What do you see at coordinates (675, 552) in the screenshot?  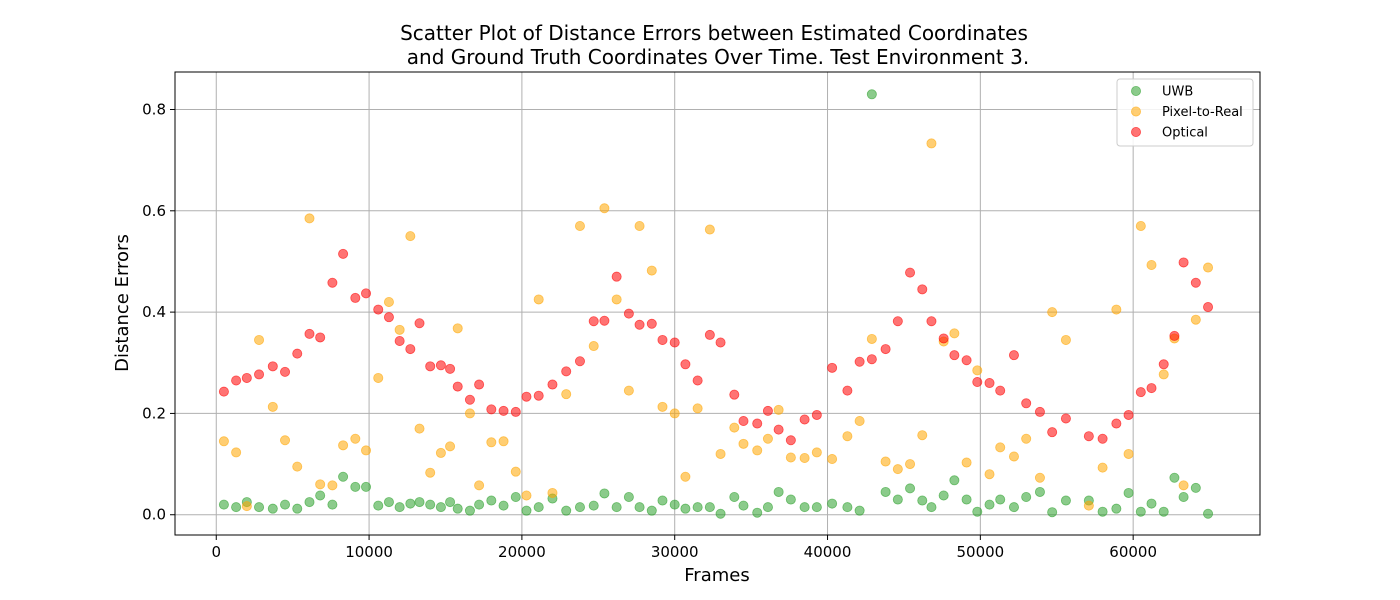 I see `x-tick-label: 30000` at bounding box center [675, 552].